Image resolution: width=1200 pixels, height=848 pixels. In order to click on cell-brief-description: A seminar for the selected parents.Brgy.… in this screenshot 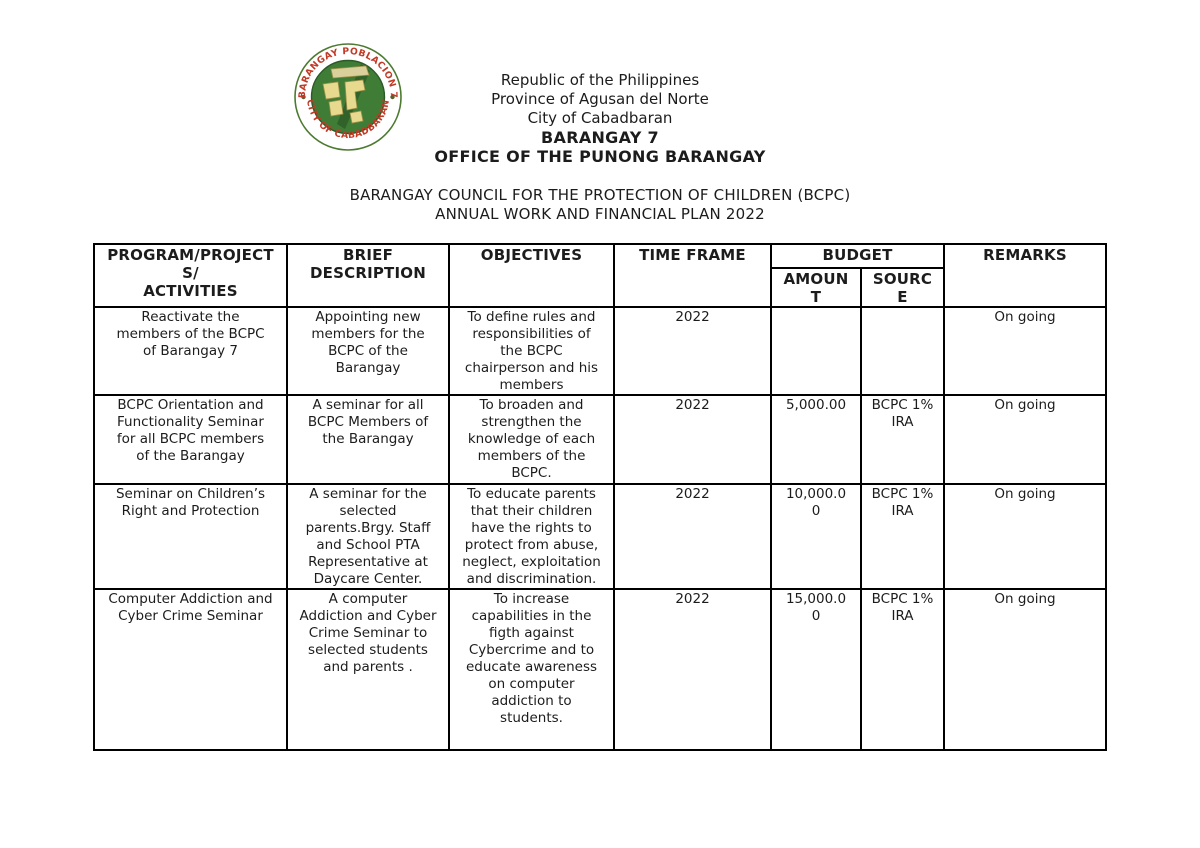, I will do `click(368, 536)`.